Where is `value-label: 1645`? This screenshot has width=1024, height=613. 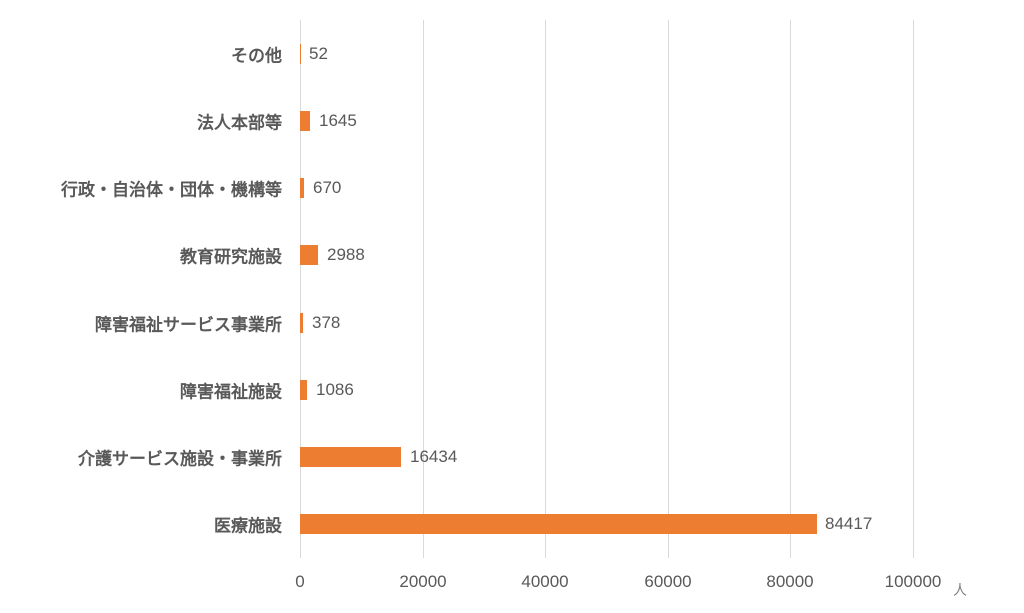 value-label: 1645 is located at coordinates (338, 120).